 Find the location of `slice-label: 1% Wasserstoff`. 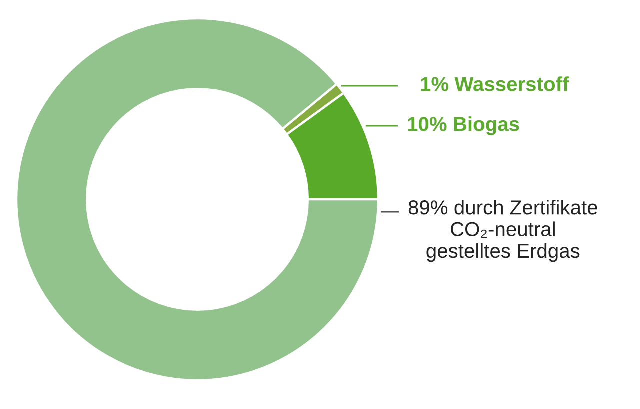

slice-label: 1% Wasserstoff is located at coordinates (495, 84).